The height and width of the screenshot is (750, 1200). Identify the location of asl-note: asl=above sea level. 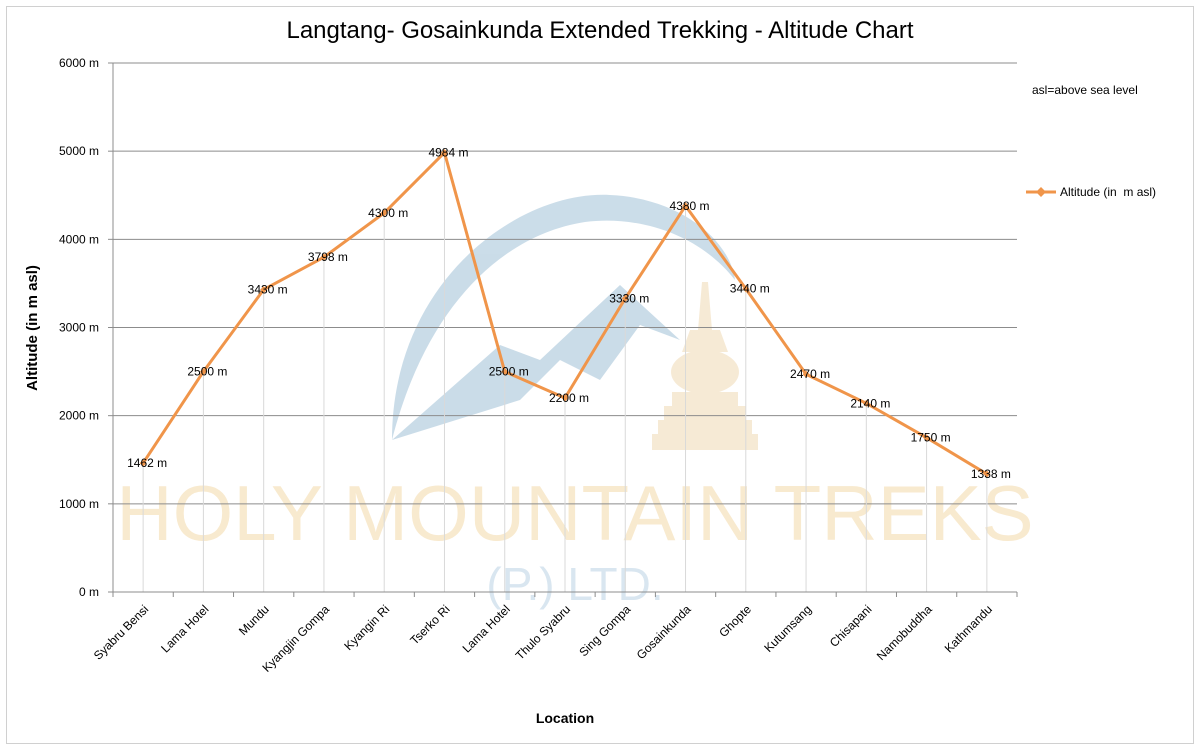
(1085, 90).